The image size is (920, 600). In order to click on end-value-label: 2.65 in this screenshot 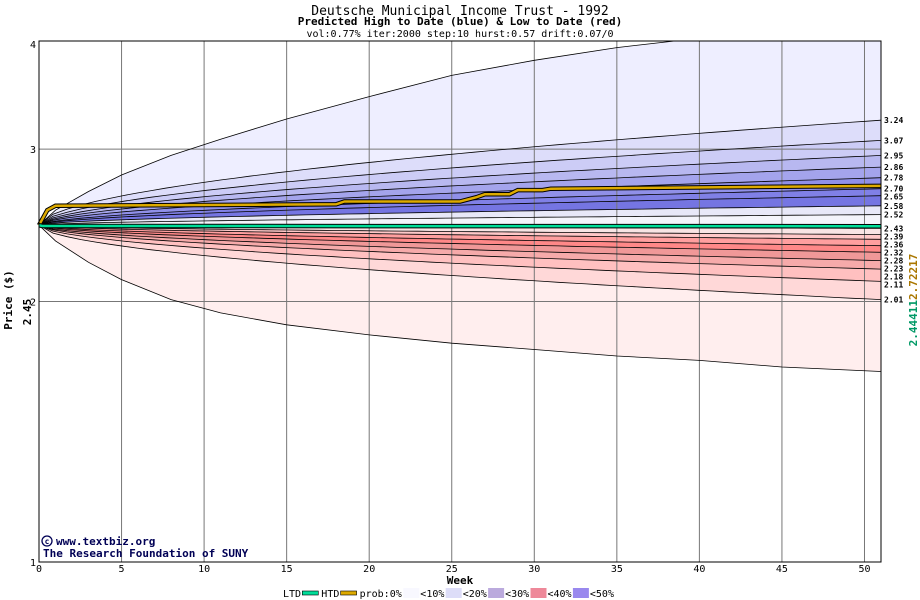, I will do `click(893, 197)`.